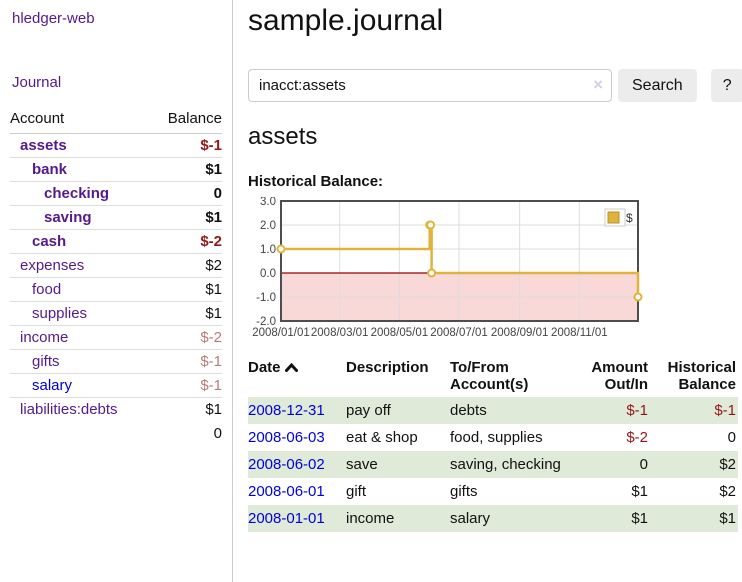  I want to click on register-amount: 0, so click(643, 464).